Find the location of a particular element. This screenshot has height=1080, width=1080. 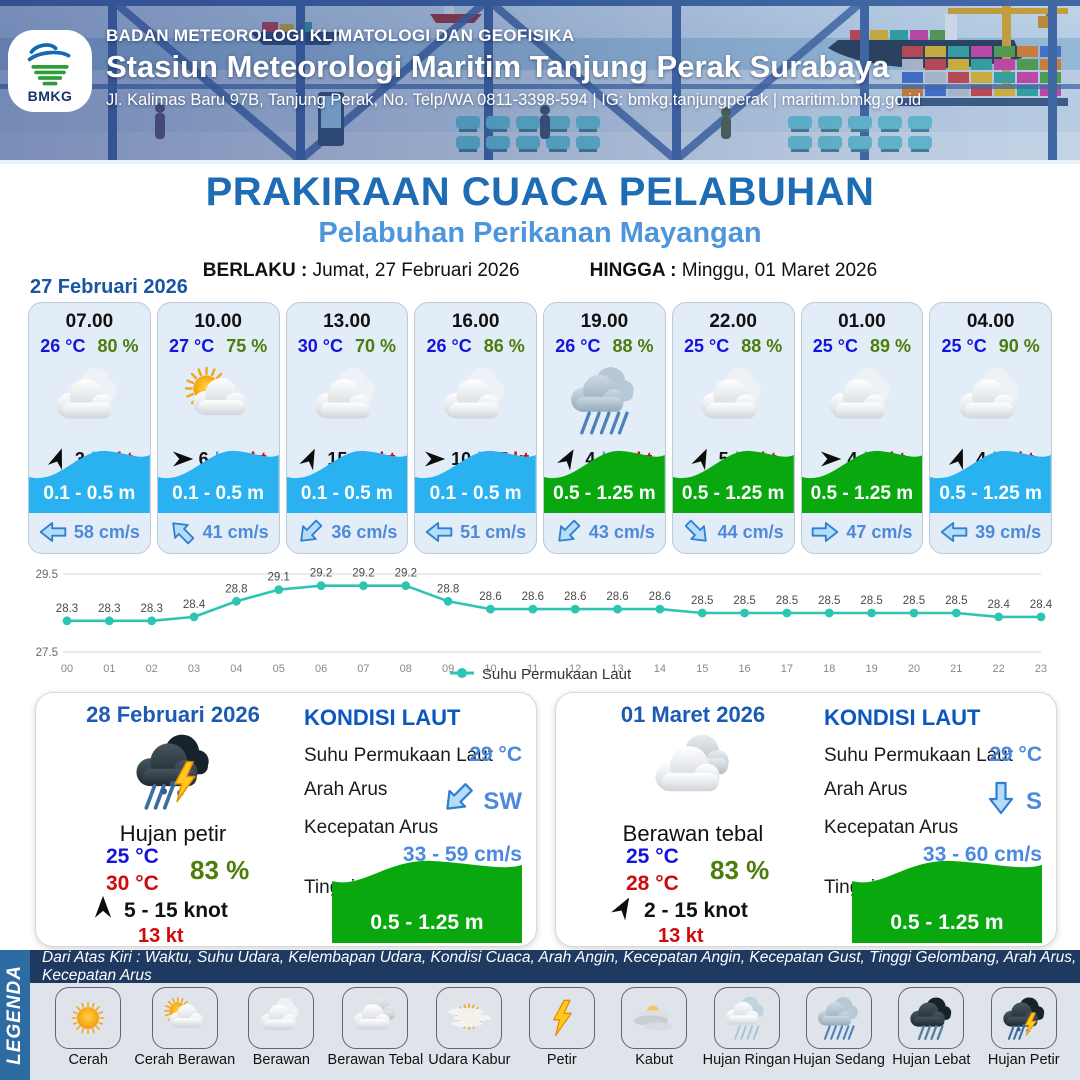

svg-text: 29.1 is located at coordinates (279, 578).